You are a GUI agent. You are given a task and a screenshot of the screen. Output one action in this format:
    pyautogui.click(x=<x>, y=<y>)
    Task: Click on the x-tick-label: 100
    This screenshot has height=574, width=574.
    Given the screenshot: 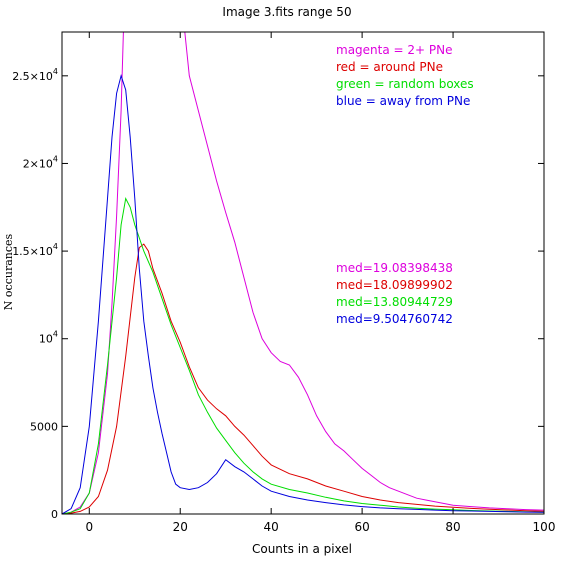 What is the action you would take?
    pyautogui.click(x=544, y=527)
    